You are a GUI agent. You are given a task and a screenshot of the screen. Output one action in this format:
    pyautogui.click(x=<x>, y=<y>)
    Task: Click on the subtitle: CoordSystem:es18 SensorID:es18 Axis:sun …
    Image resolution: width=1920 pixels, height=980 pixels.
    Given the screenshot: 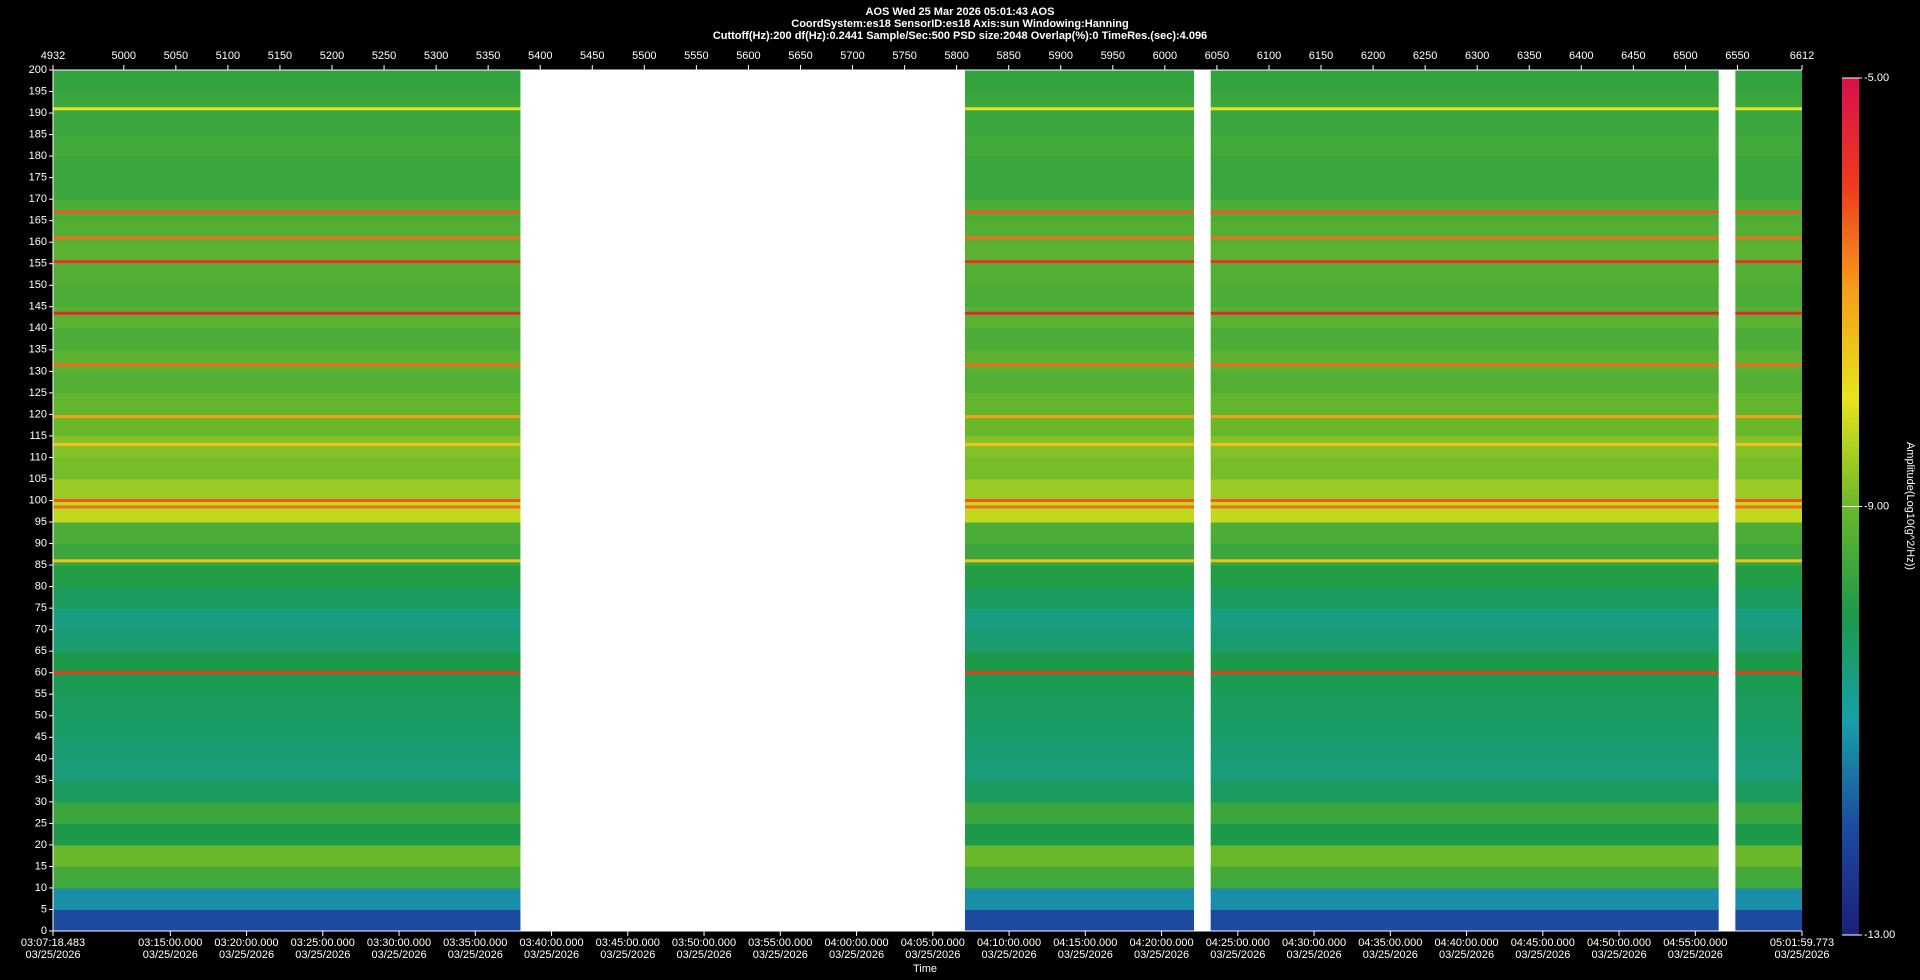 What is the action you would take?
    pyautogui.click(x=960, y=24)
    